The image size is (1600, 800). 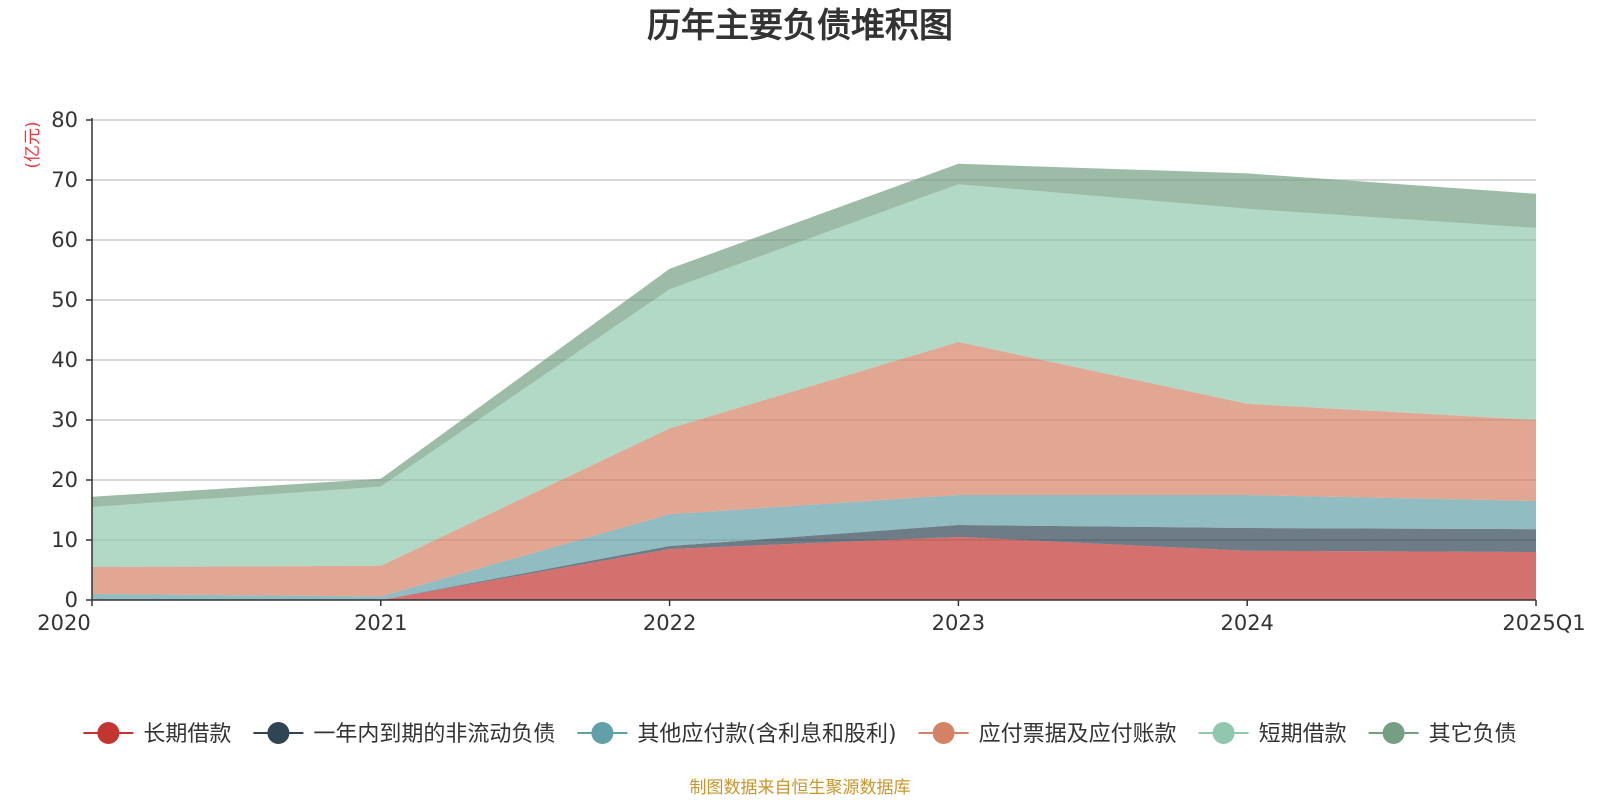 I want to click on y-tick-label-0: 0, so click(x=71, y=600).